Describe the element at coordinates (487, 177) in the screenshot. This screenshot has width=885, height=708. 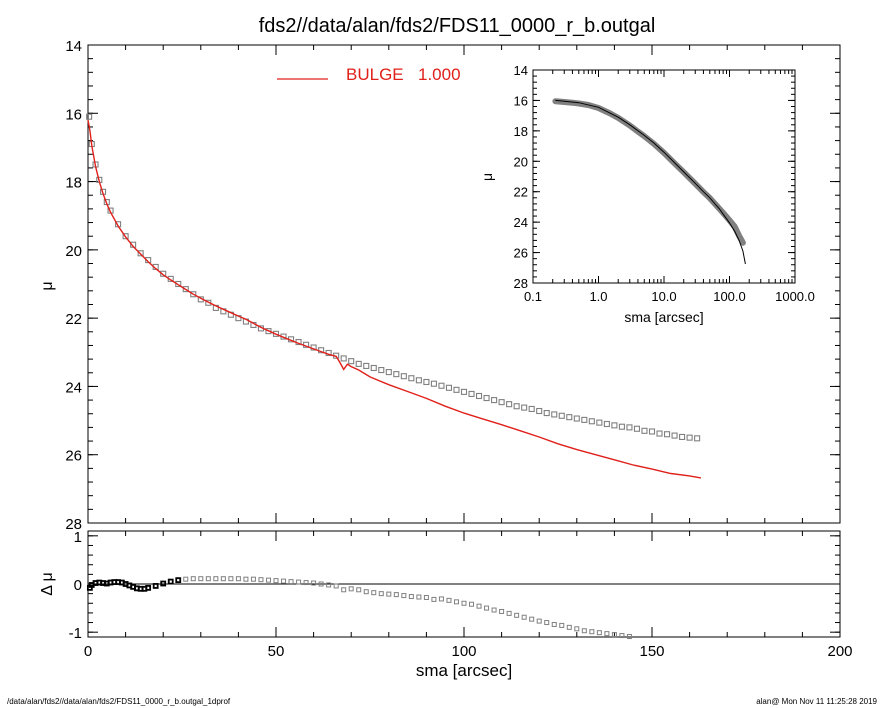
I see `inset-y-axis-label: μ` at that location.